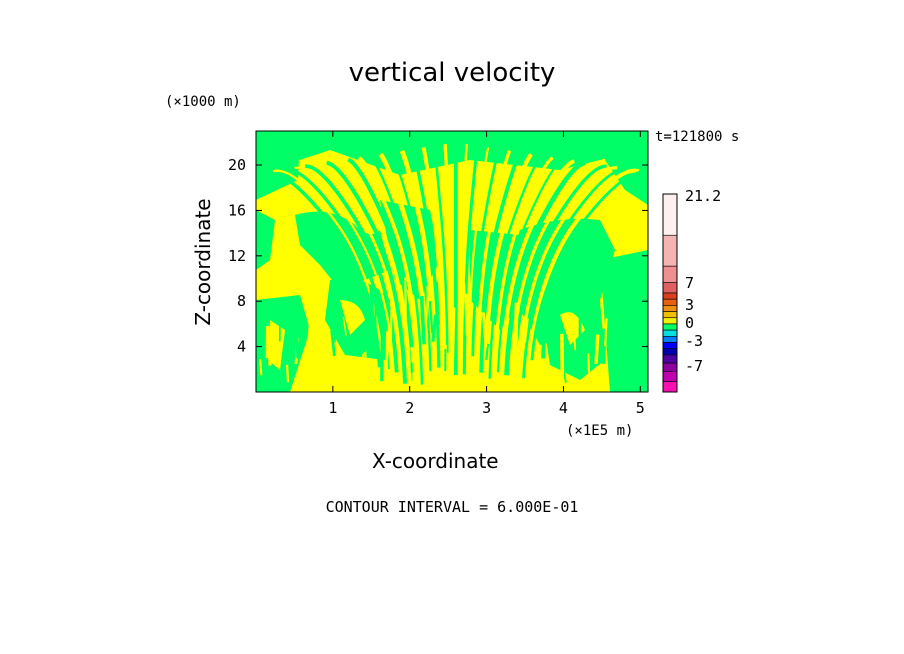 This screenshot has width=904, height=654. Describe the element at coordinates (486, 408) in the screenshot. I see `x-tick-label: 3` at that location.